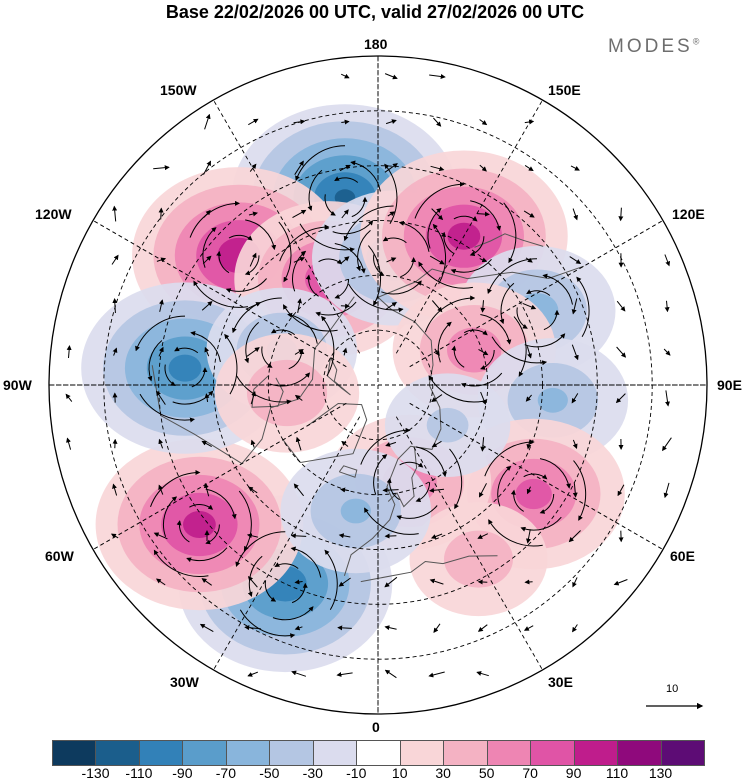 This screenshot has height=783, width=750. What do you see at coordinates (660, 773) in the screenshot?
I see `colorbar-label: 130` at bounding box center [660, 773].